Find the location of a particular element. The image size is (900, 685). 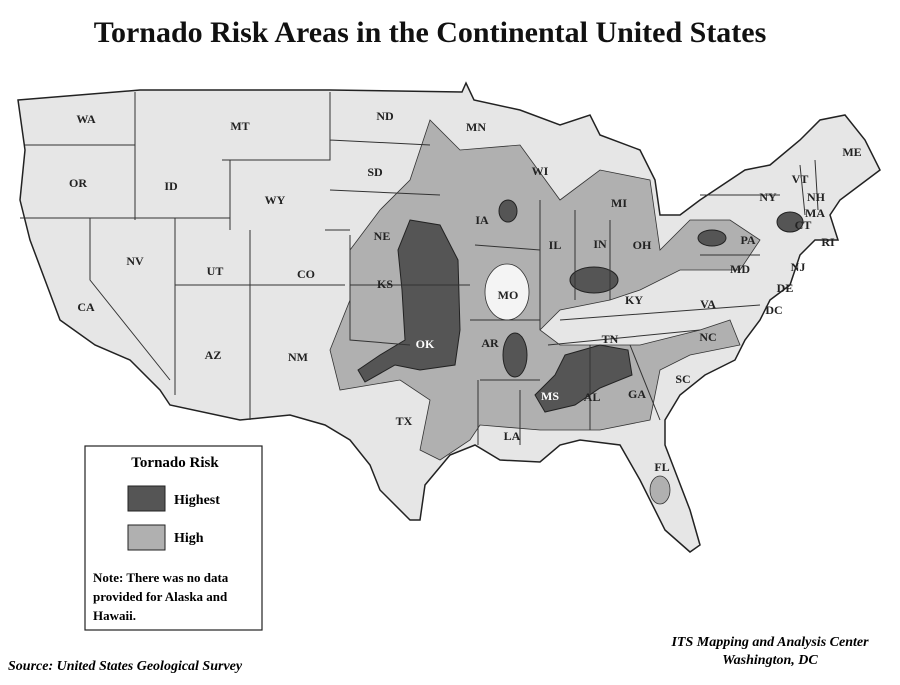

legend-swatch-high is located at coordinates (146, 537).